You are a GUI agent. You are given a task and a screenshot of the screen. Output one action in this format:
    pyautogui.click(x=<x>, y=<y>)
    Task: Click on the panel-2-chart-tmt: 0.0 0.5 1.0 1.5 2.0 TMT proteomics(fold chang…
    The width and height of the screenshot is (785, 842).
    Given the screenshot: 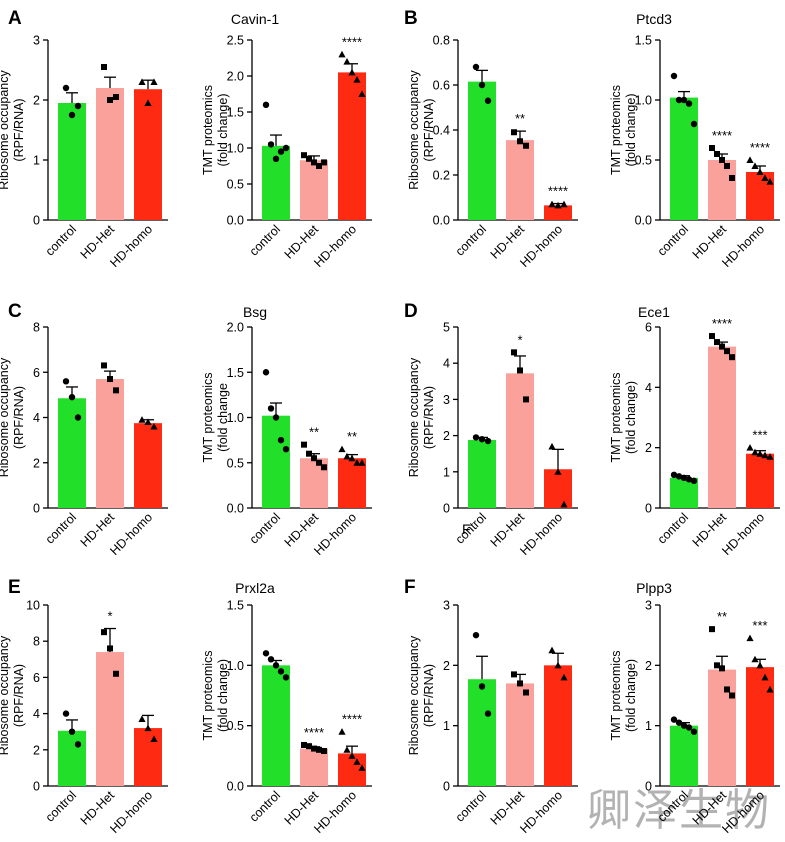 What is the action you would take?
    pyautogui.click(x=286, y=439)
    